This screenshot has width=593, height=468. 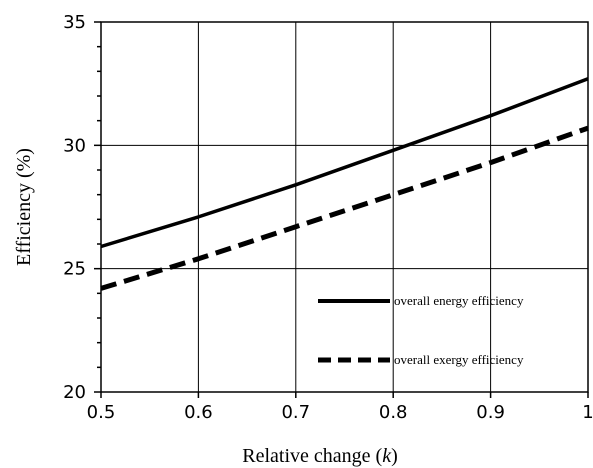 I want to click on y-tick-label: 20, so click(x=74, y=392).